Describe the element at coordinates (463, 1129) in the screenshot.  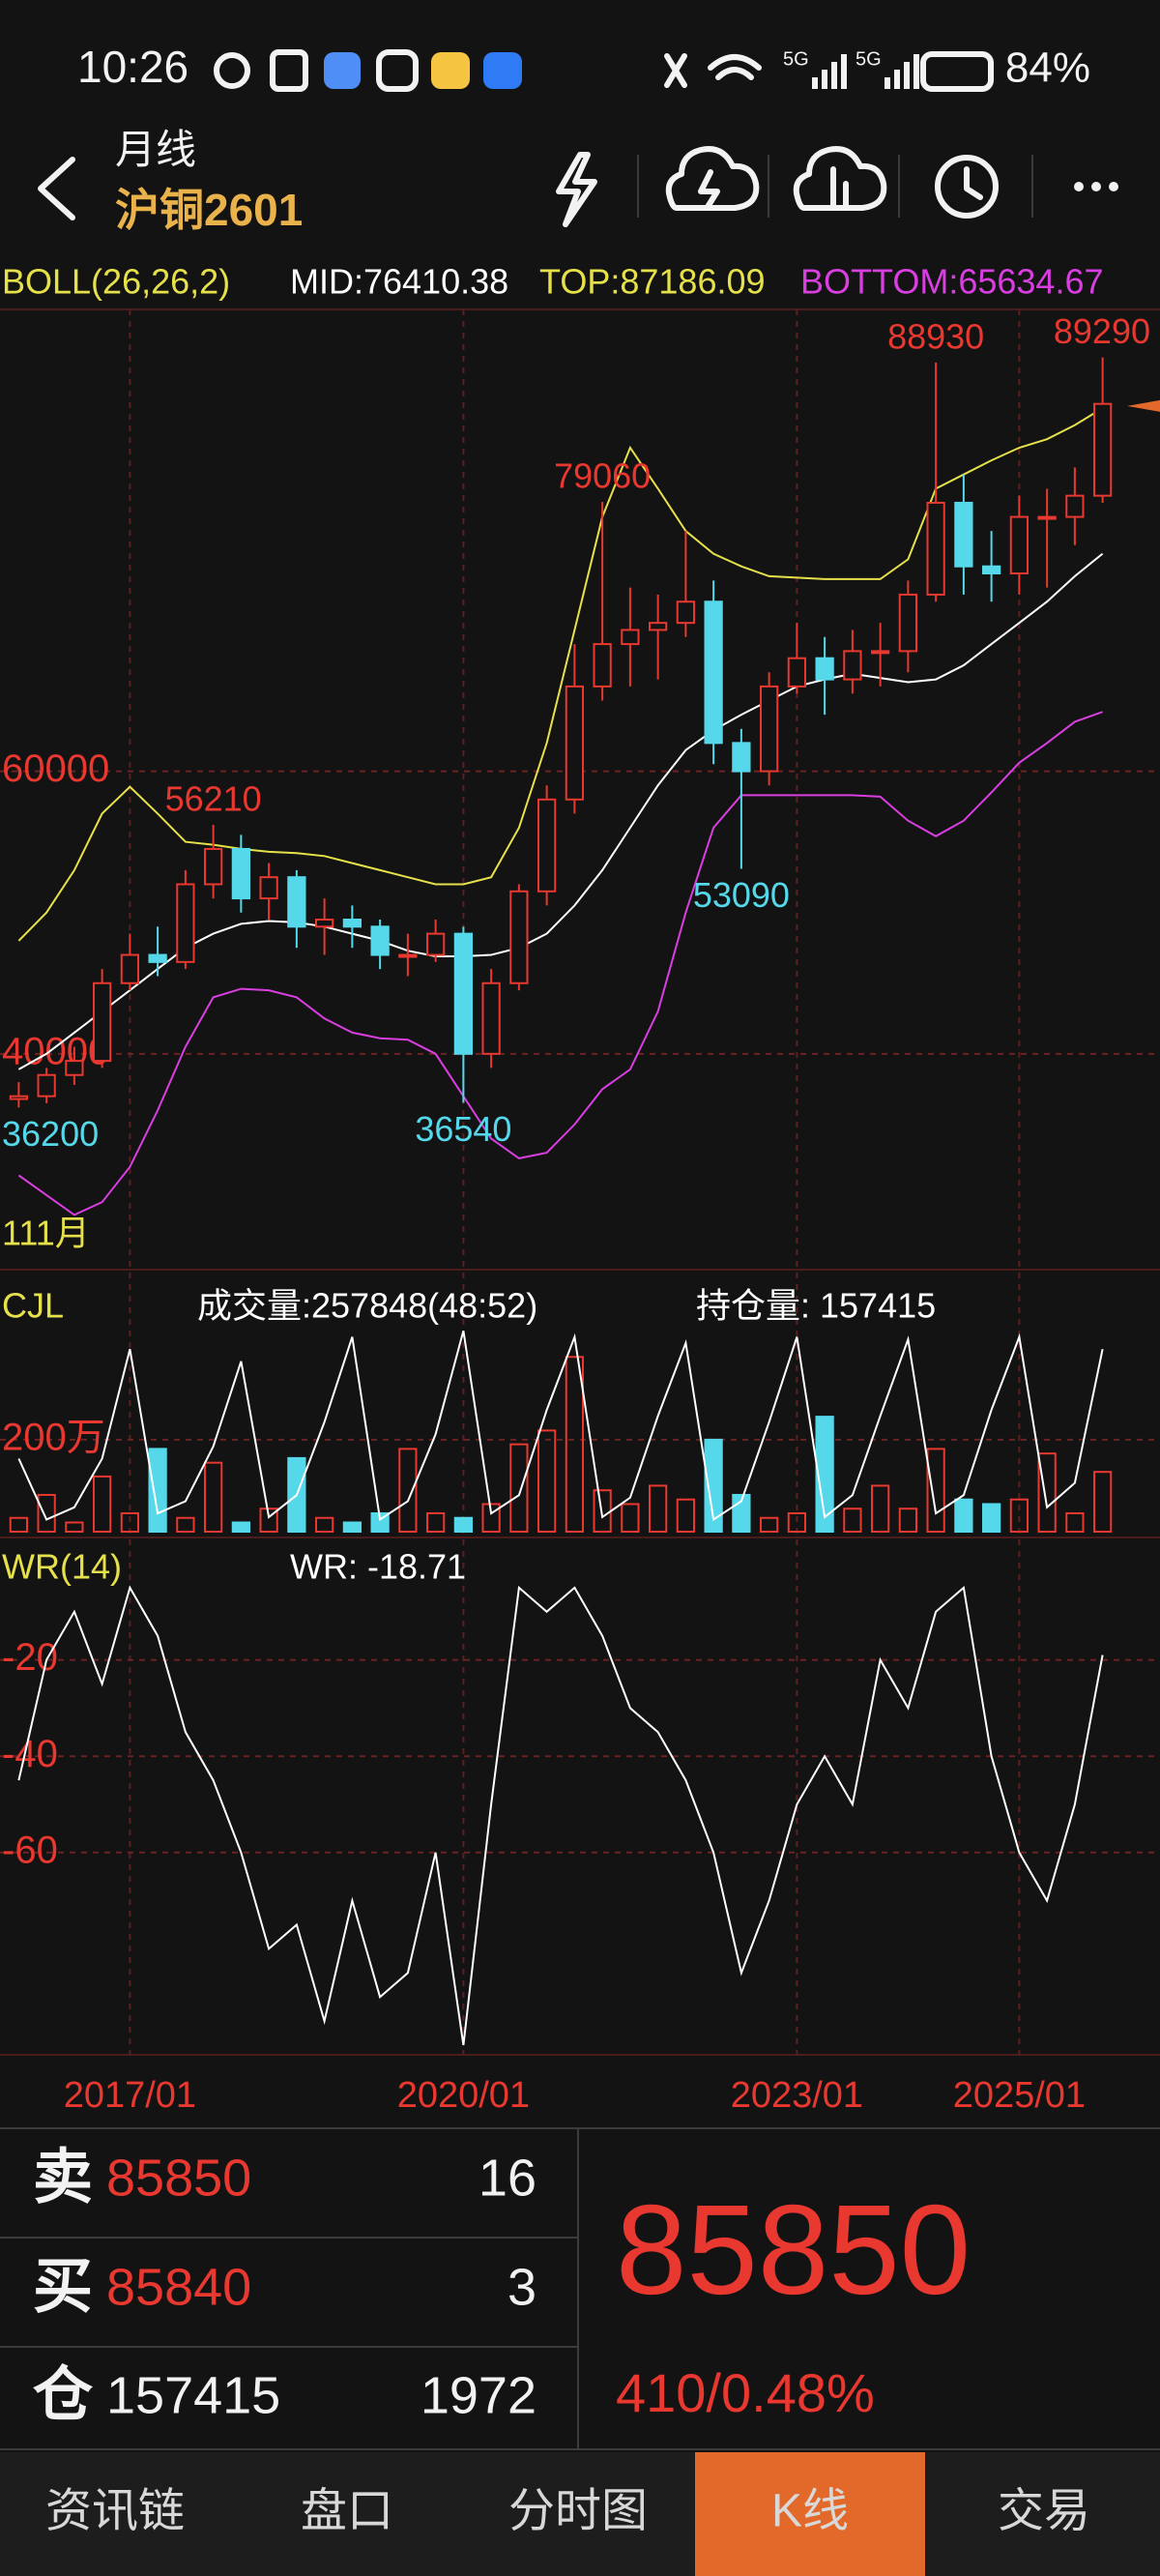
I see `low-label: 36540` at that location.